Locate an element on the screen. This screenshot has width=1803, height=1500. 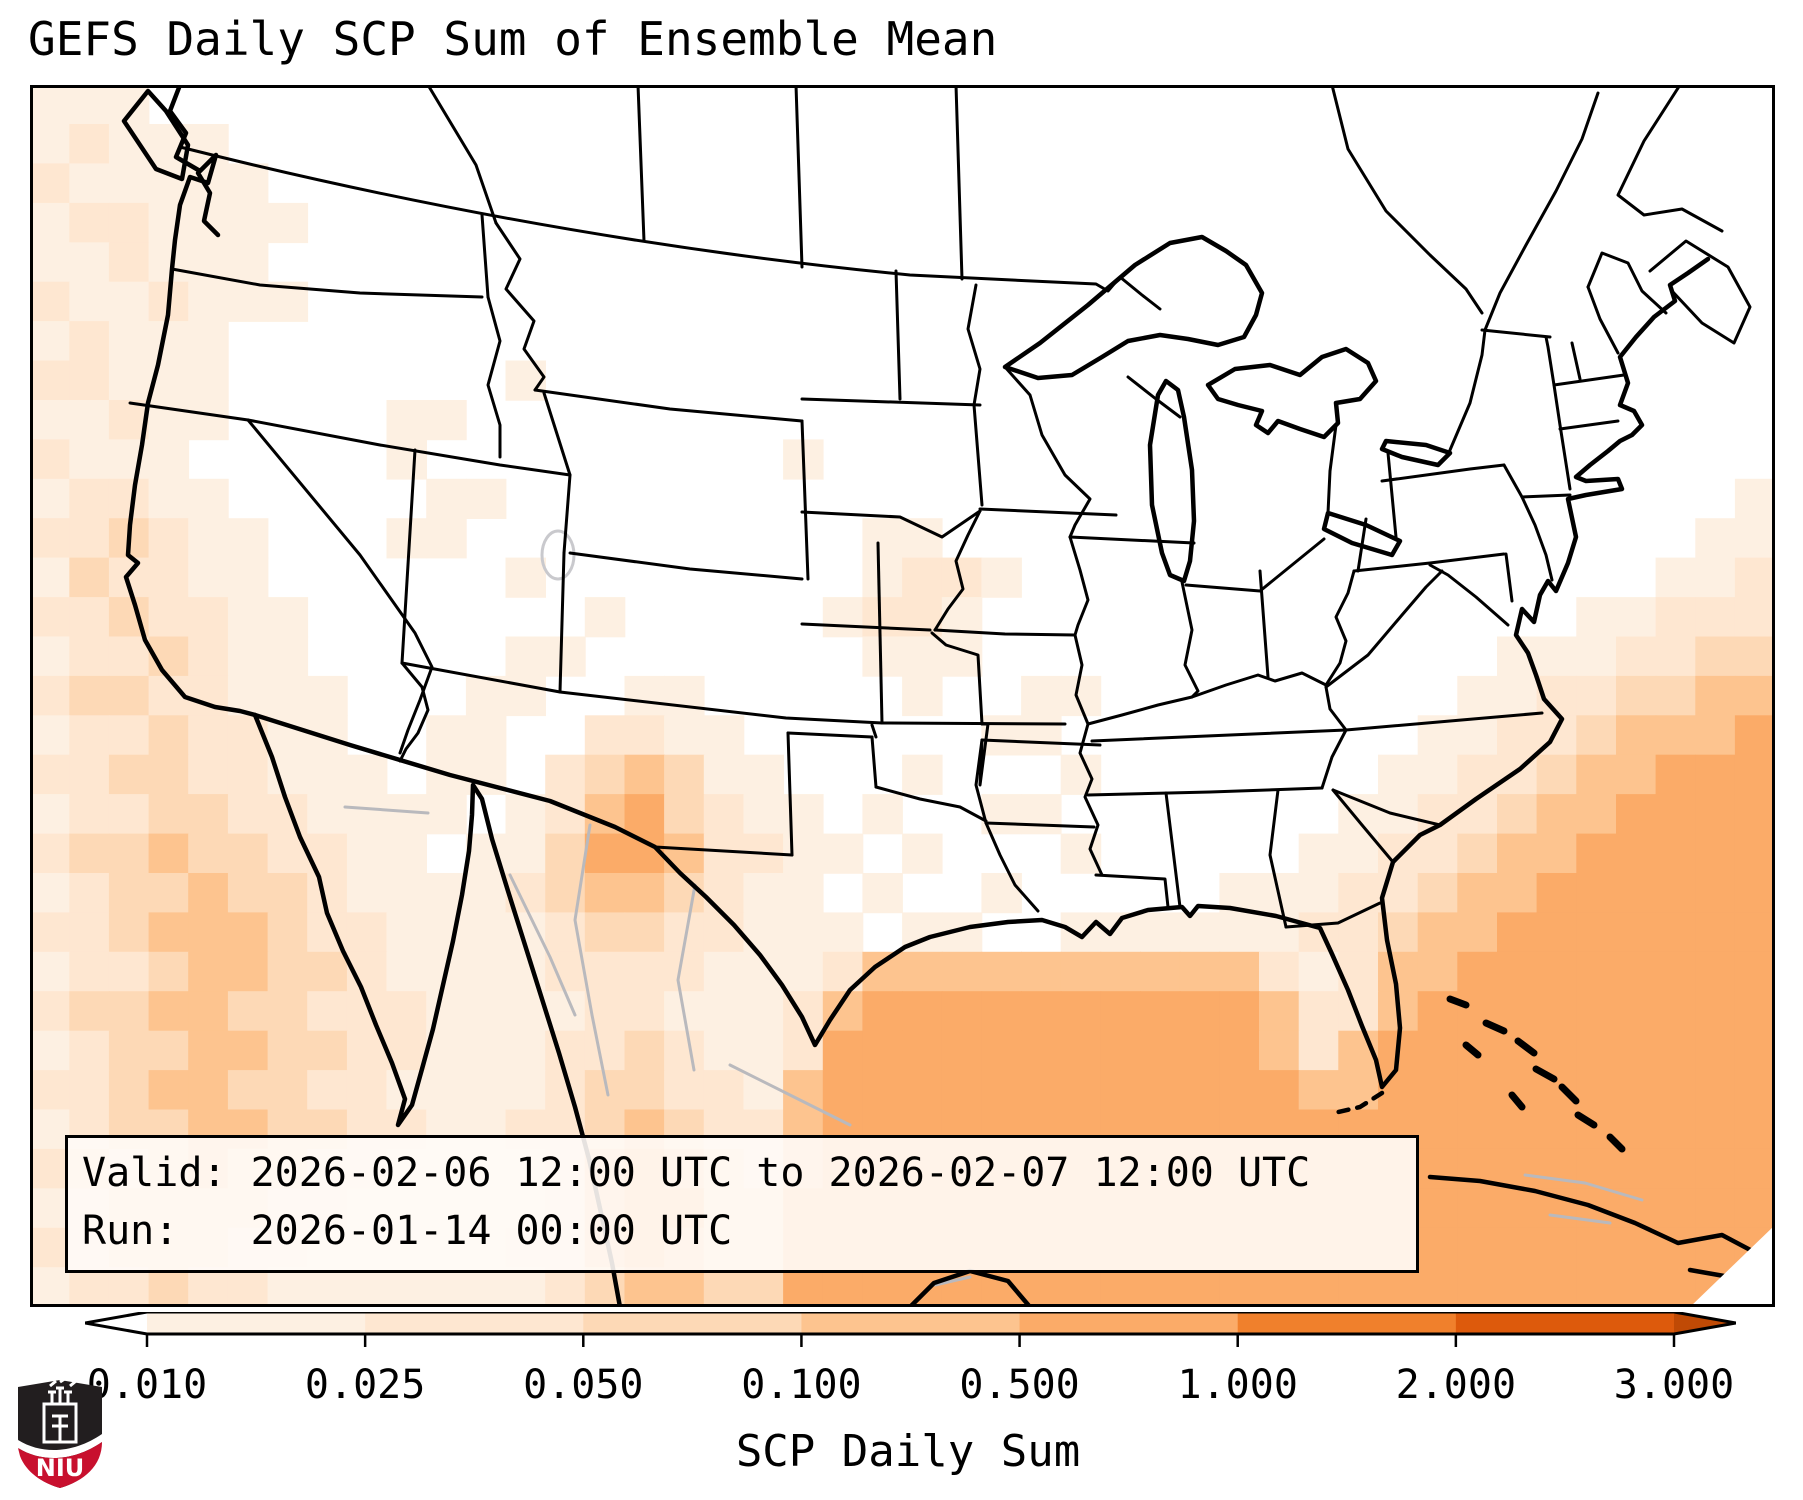
lake-huron is located at coordinates (1292, 393).